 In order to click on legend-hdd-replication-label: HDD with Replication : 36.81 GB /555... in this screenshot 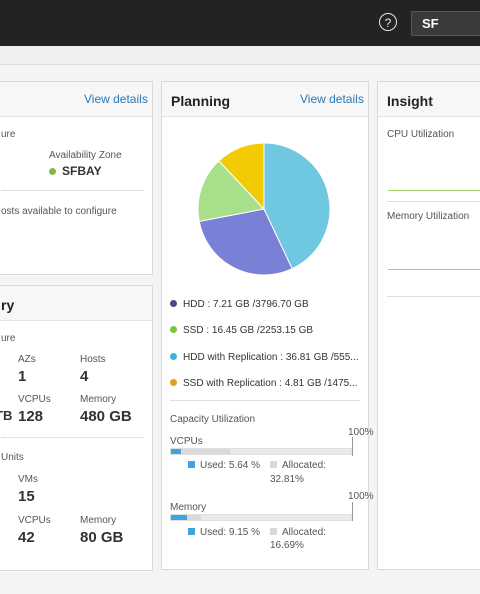, I will do `click(271, 357)`.